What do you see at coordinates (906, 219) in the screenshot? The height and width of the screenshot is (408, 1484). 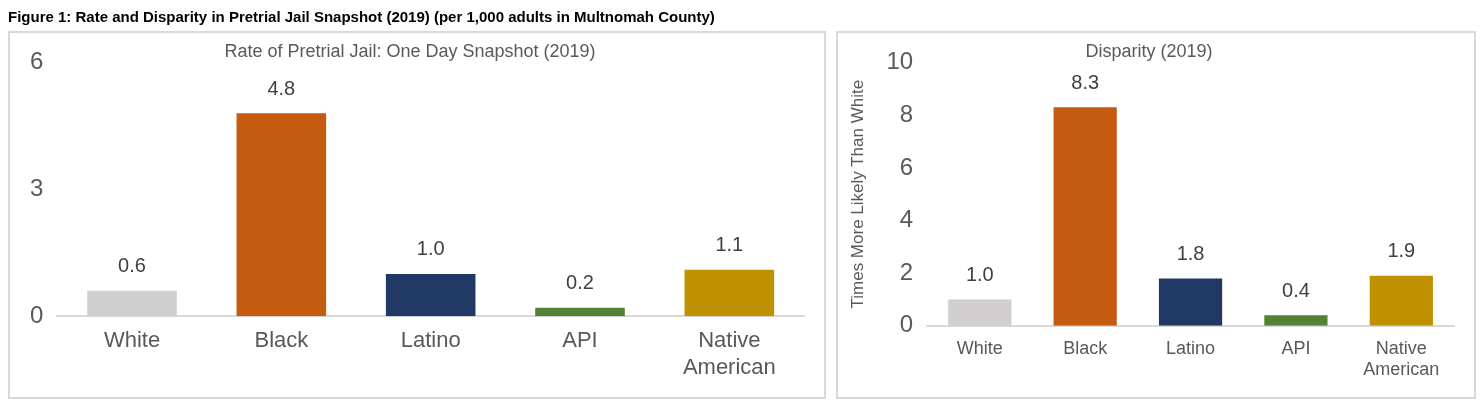 I see `y-tick-label: 4` at bounding box center [906, 219].